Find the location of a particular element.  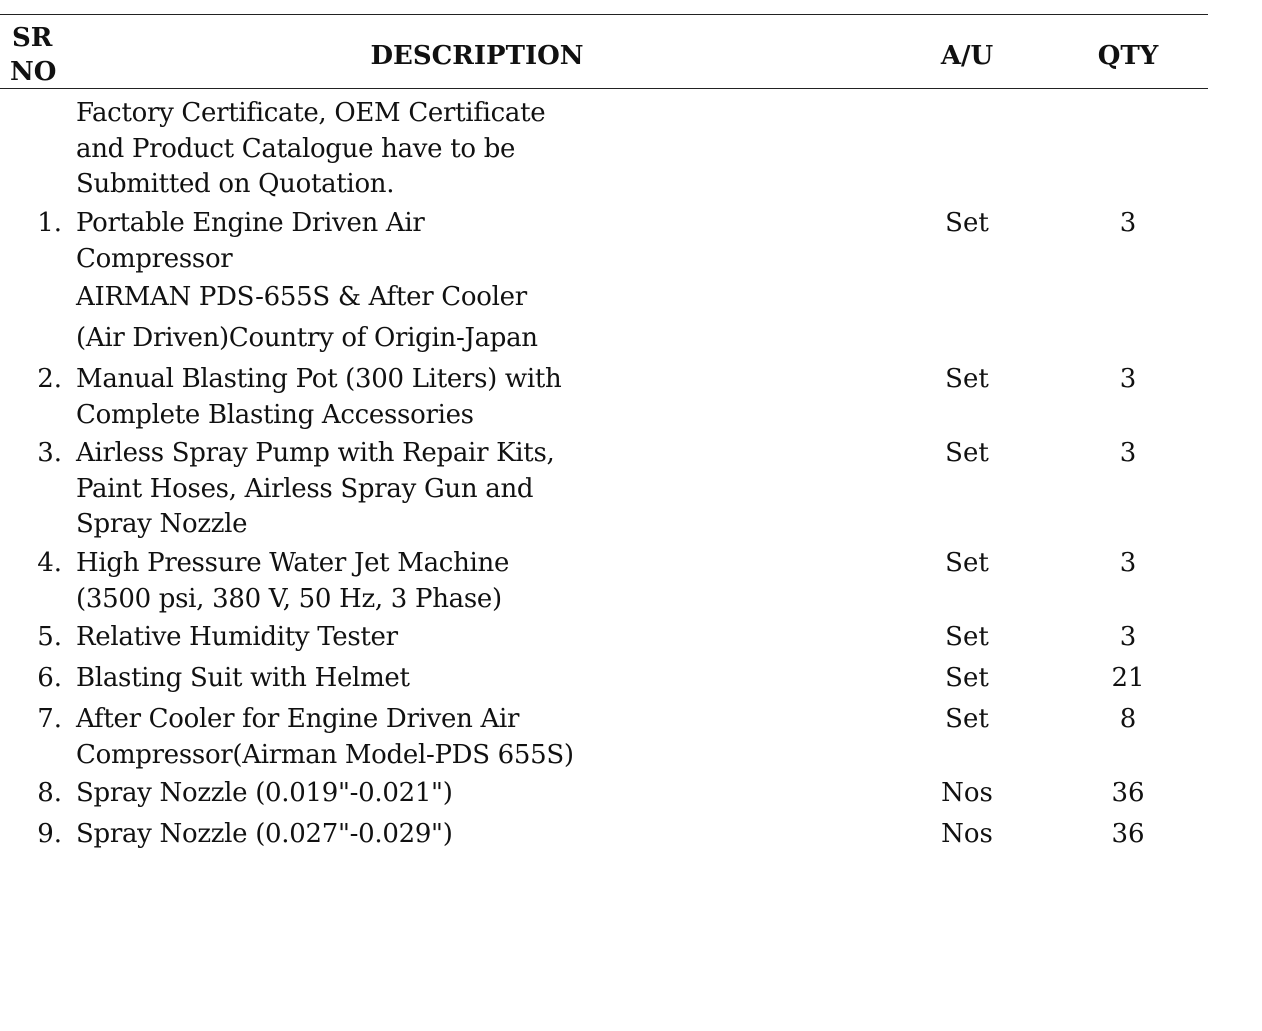

row-description-line: Blasting Suit with Helmet is located at coordinates (243, 678).